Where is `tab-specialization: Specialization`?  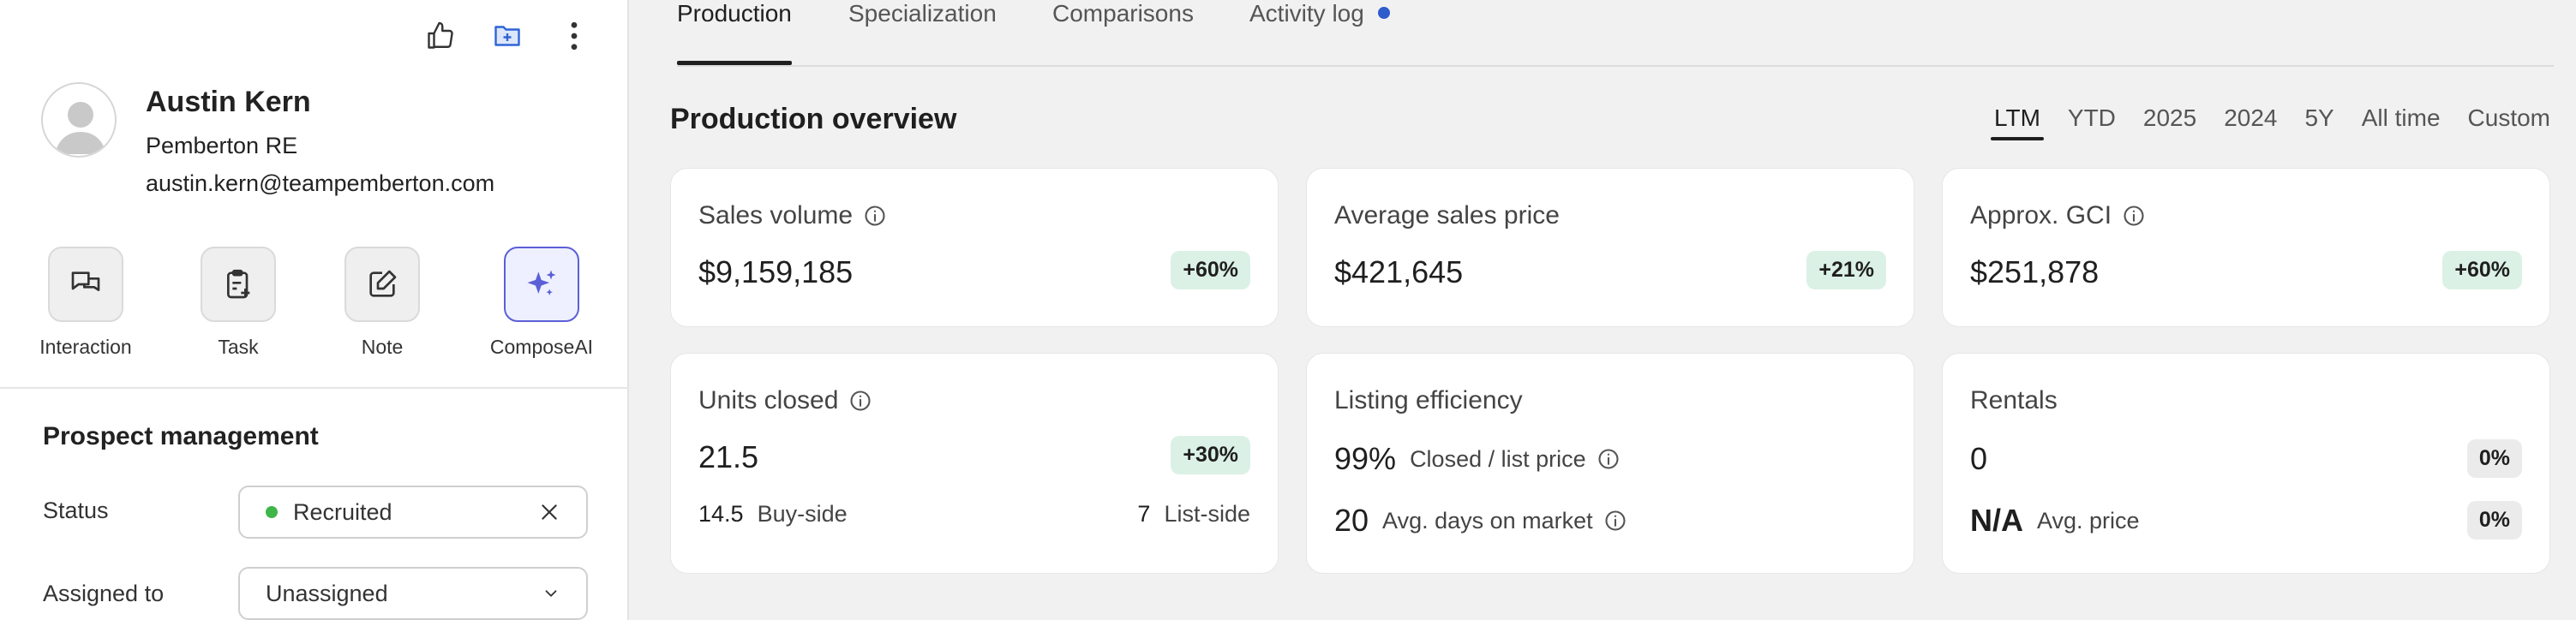
tab-specialization: Specialization is located at coordinates (922, 32).